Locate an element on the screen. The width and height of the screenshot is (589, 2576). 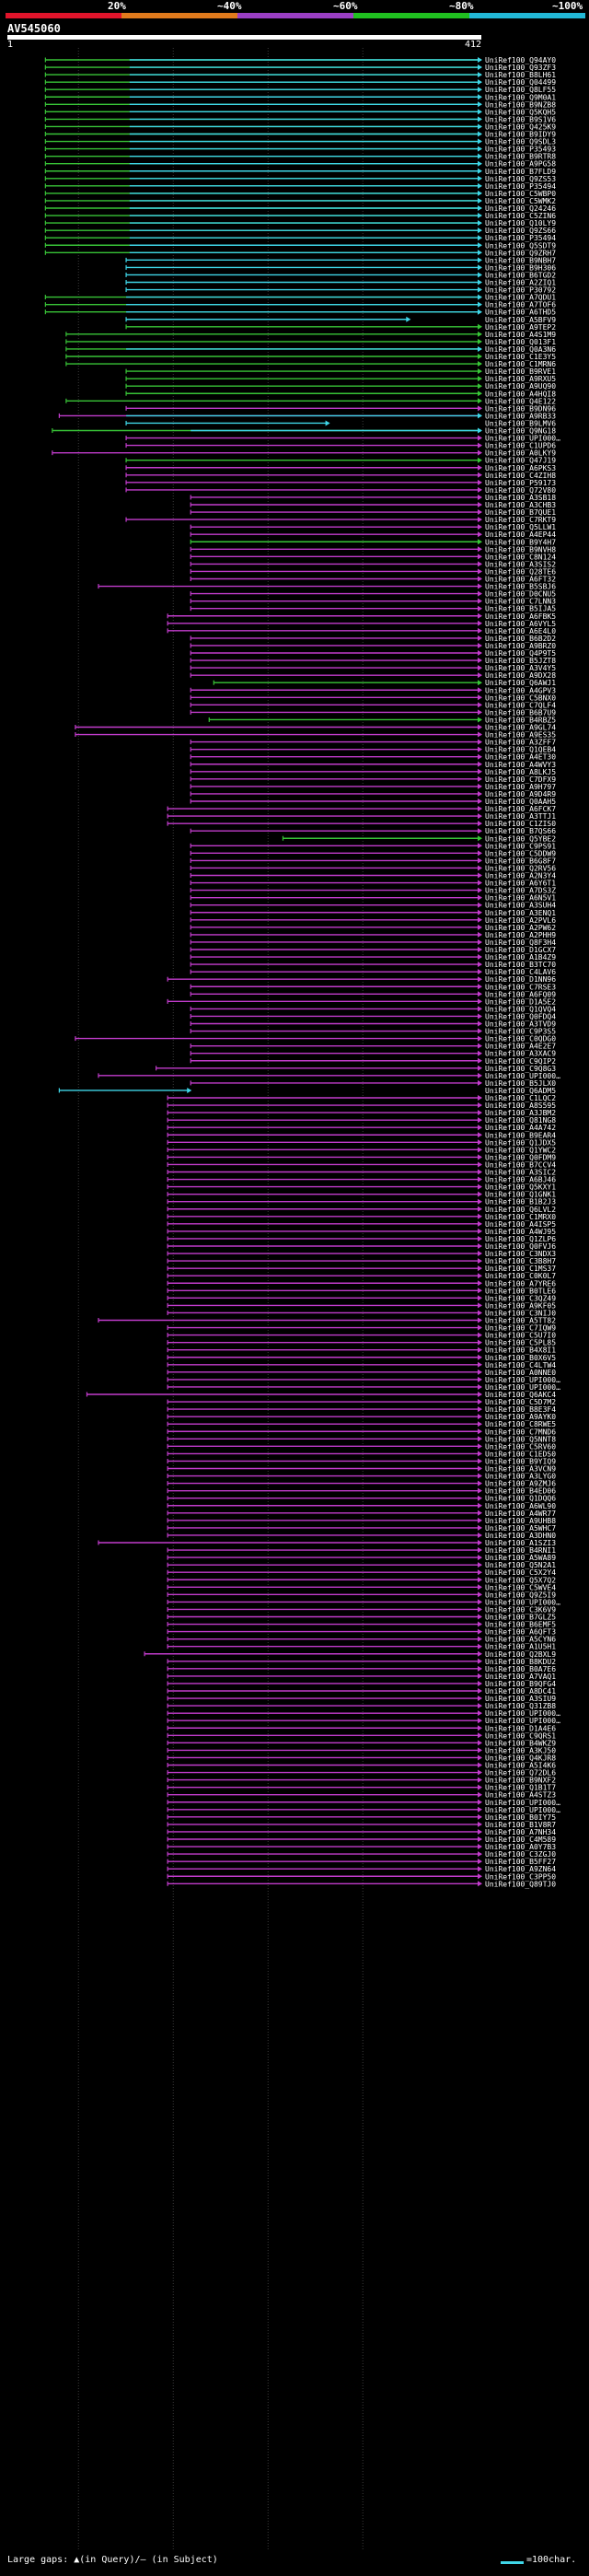
hit-label: UniRef100_A4ISP5 is located at coordinates (520, 1224).